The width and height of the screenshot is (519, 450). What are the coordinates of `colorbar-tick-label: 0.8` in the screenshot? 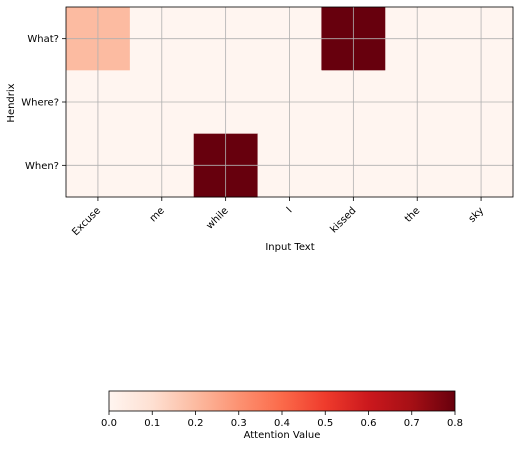 It's located at (455, 423).